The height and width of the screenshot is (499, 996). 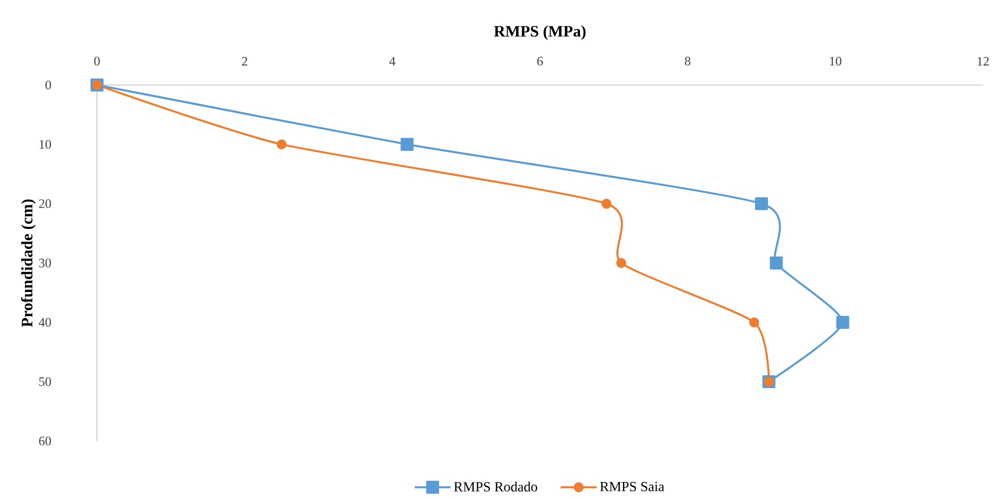 What do you see at coordinates (836, 61) in the screenshot?
I see `x-tick-label: 10` at bounding box center [836, 61].